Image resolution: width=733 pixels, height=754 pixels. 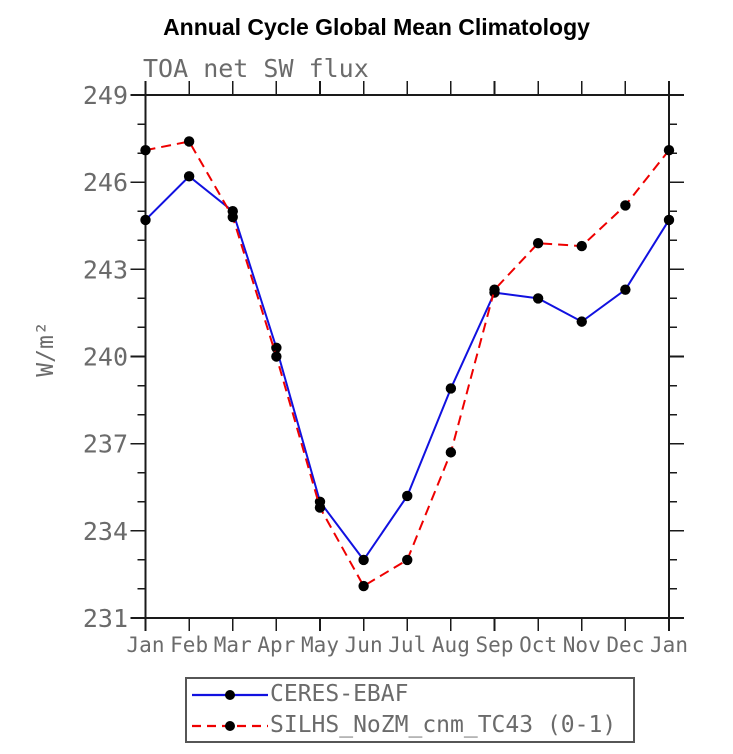 What do you see at coordinates (339, 694) in the screenshot?
I see `legend-label-ceres: CERES-EBAF` at bounding box center [339, 694].